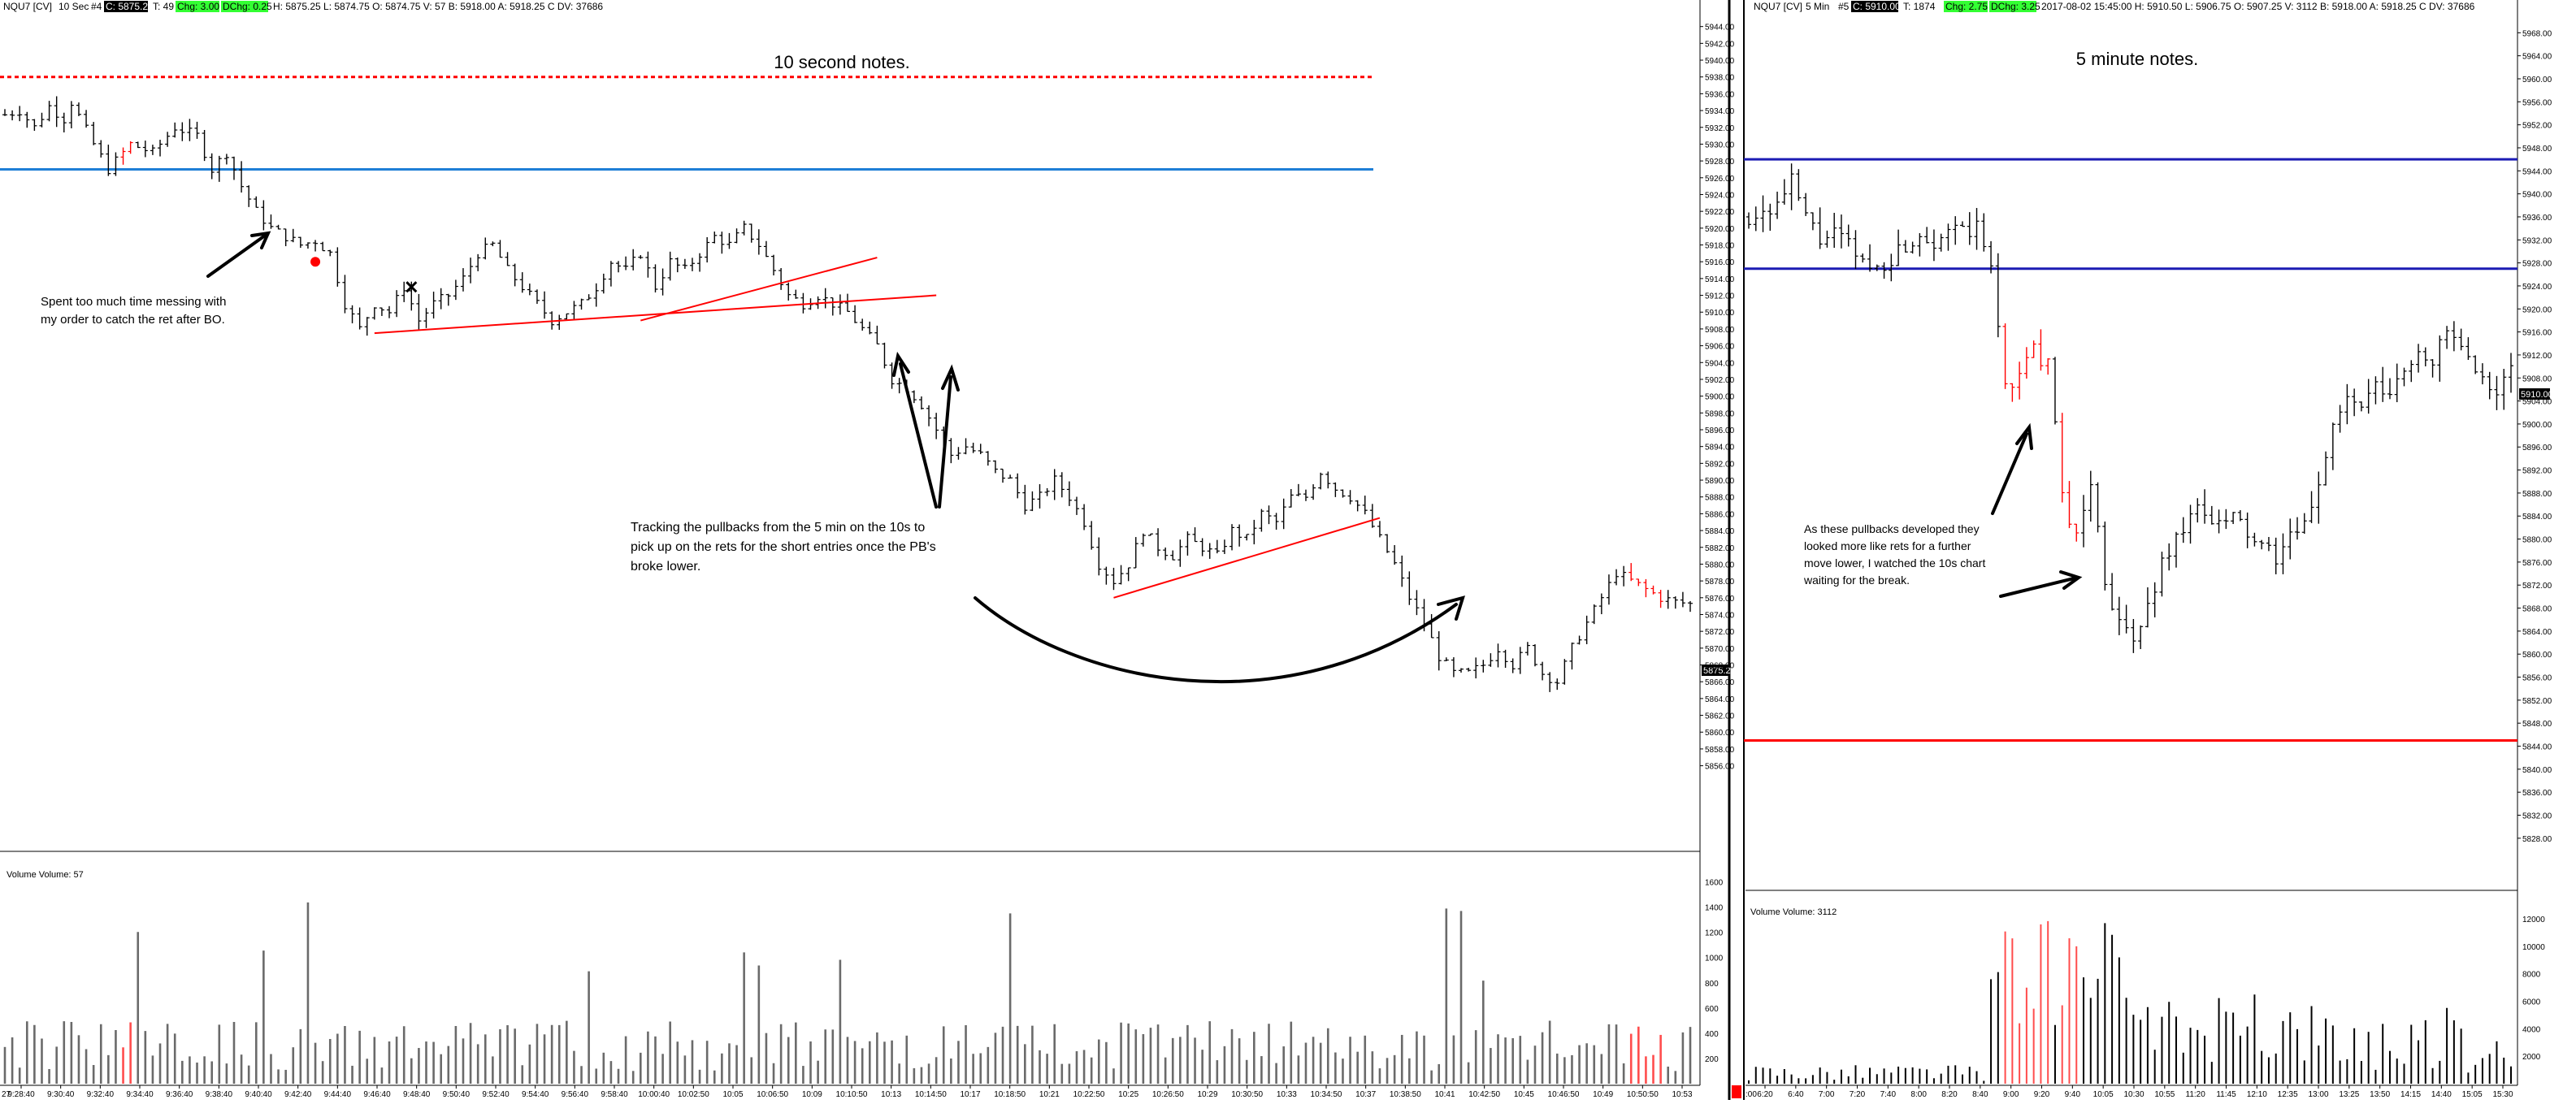 The image size is (2576, 1104). I want to click on left-time-tick-label: 10:13, so click(891, 1094).